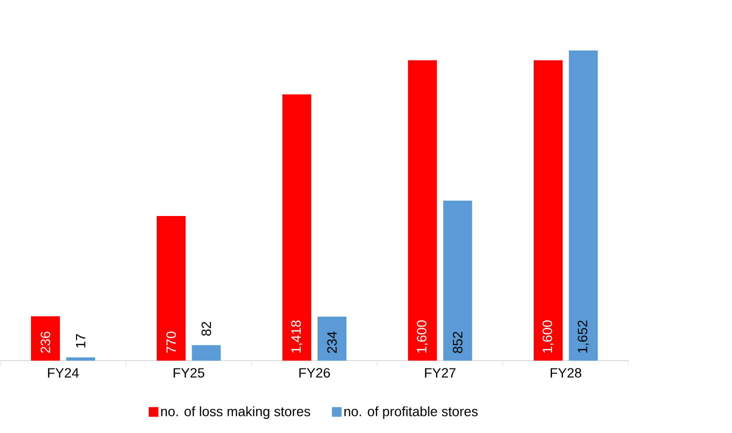  Describe the element at coordinates (457, 342) in the screenshot. I see `data-label: 852` at that location.